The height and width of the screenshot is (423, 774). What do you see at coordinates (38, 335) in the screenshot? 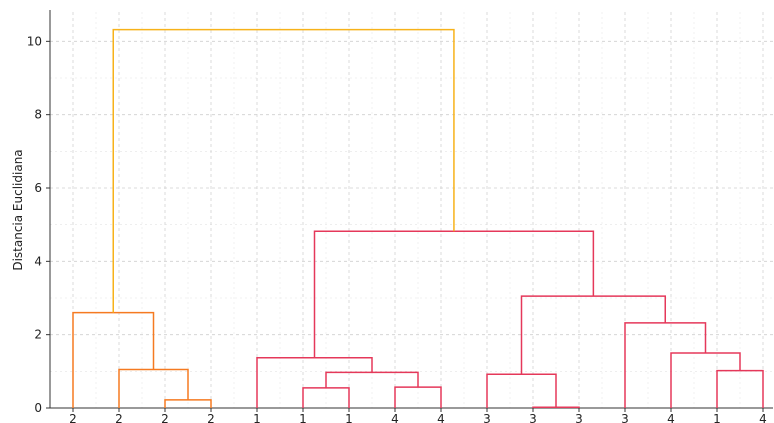
I see `y-tick-label: 2` at bounding box center [38, 335].